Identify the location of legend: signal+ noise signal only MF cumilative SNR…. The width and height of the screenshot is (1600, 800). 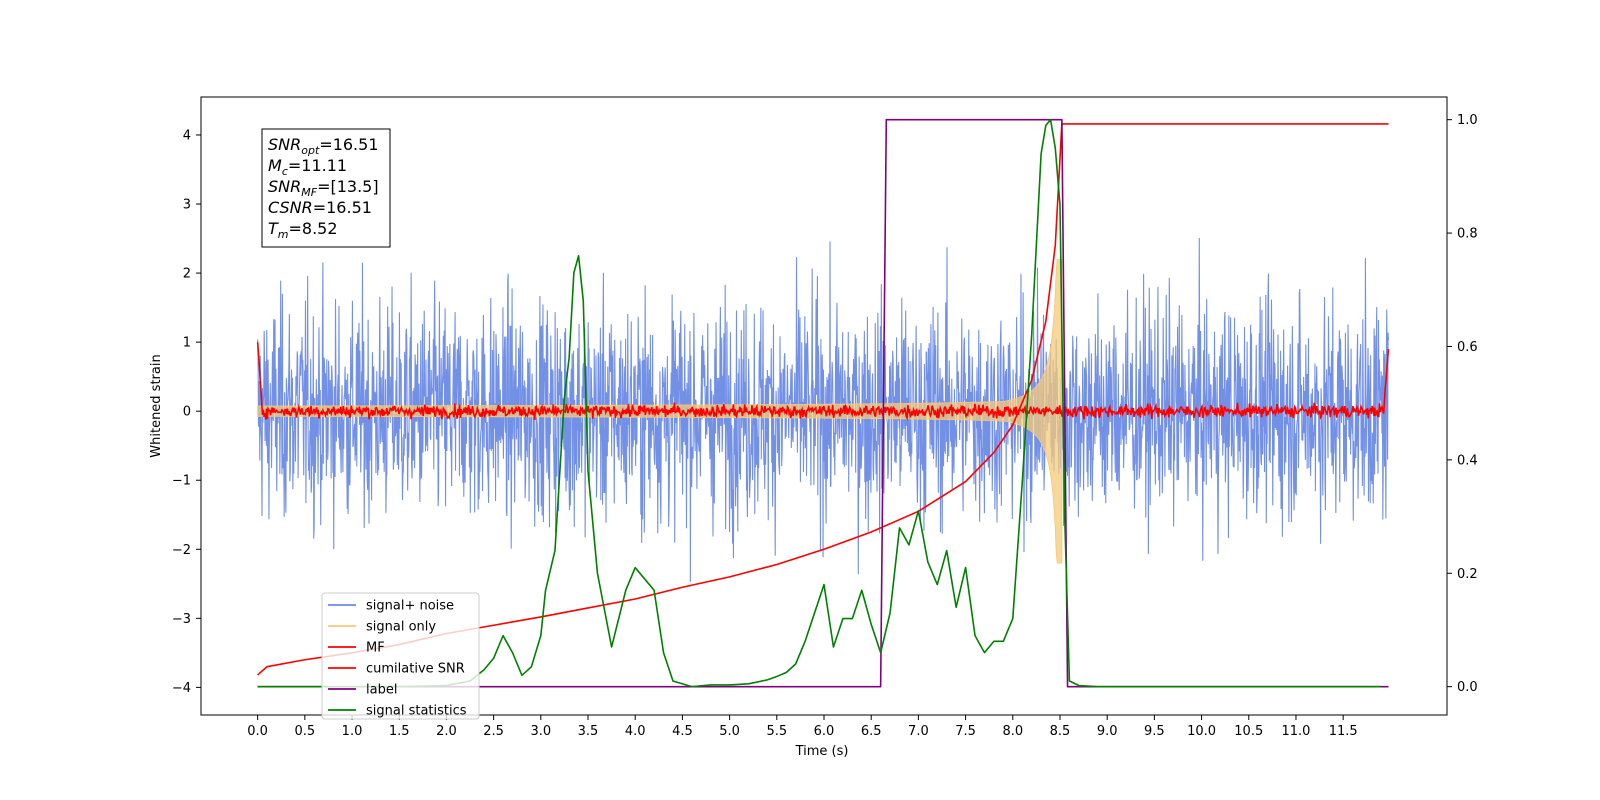
(400, 656).